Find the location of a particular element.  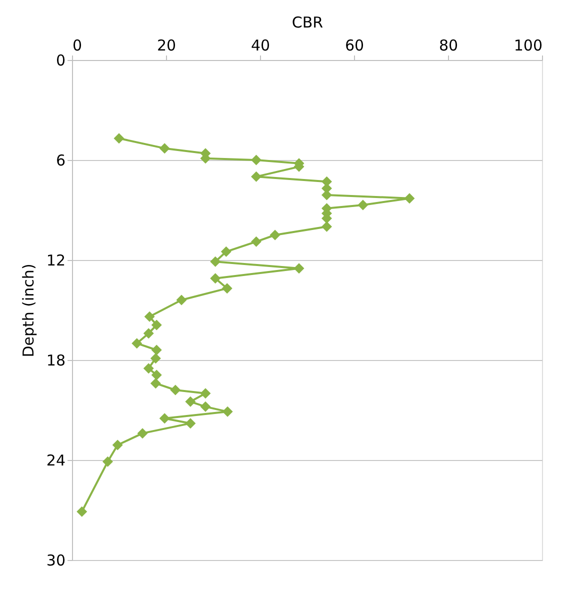

x-tick-label: 100 is located at coordinates (528, 45).